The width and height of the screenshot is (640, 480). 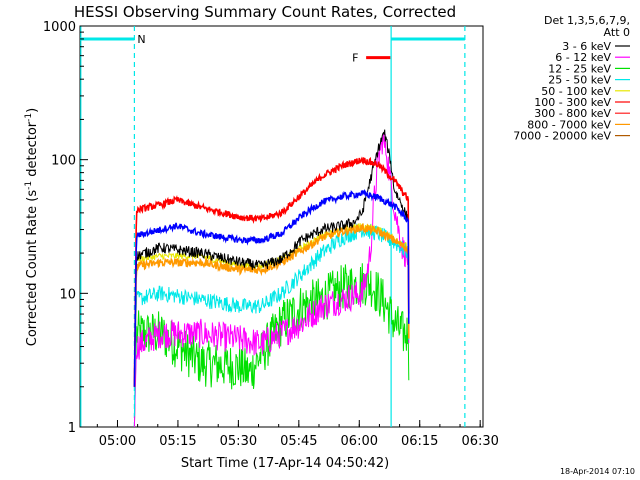 I want to click on y-tick-label: 10, so click(x=67, y=294).